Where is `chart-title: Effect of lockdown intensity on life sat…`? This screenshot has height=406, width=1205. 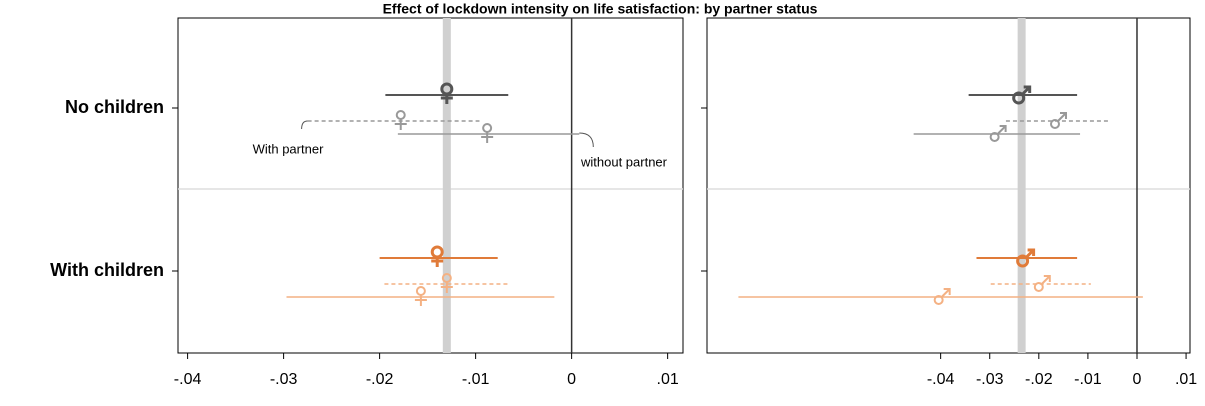 chart-title: Effect of lockdown intensity on life sat… is located at coordinates (600, 9).